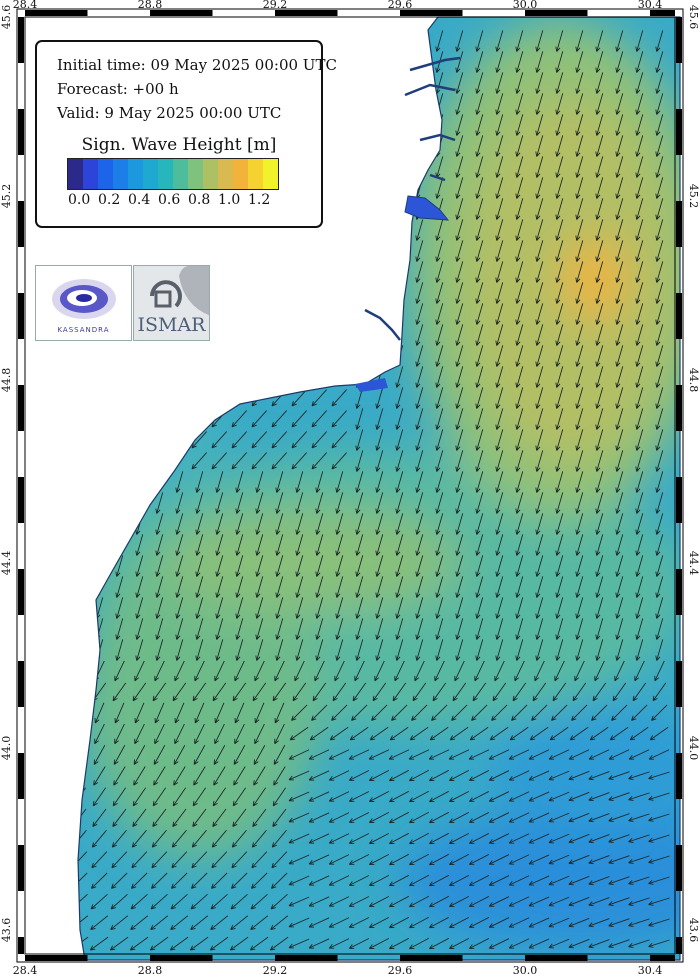 The width and height of the screenshot is (700, 978). I want to click on lon-tick-label: 30.4, so click(650, 970).